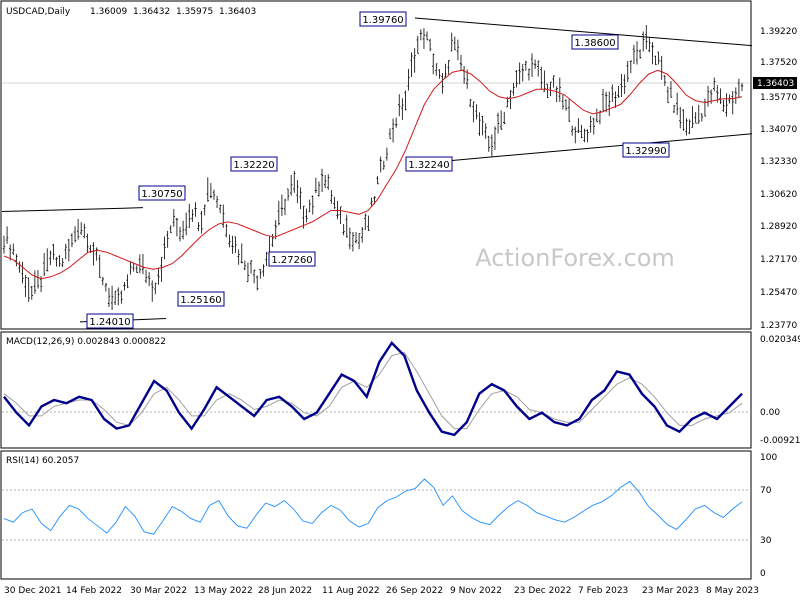 Image resolution: width=800 pixels, height=604 pixels. I want to click on price-tick-8: 1.27170, so click(778, 260).